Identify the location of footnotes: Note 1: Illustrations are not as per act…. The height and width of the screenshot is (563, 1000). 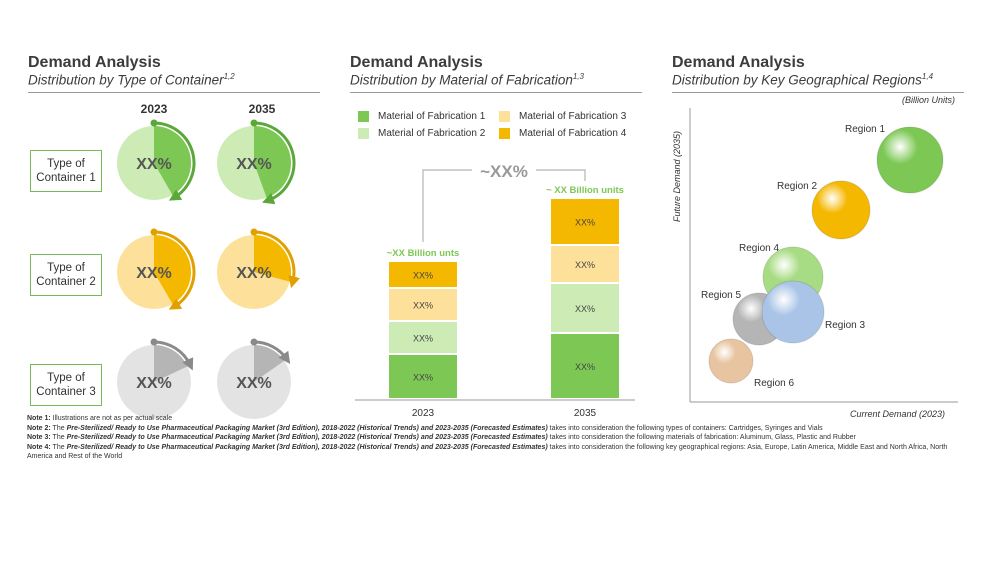
(492, 438).